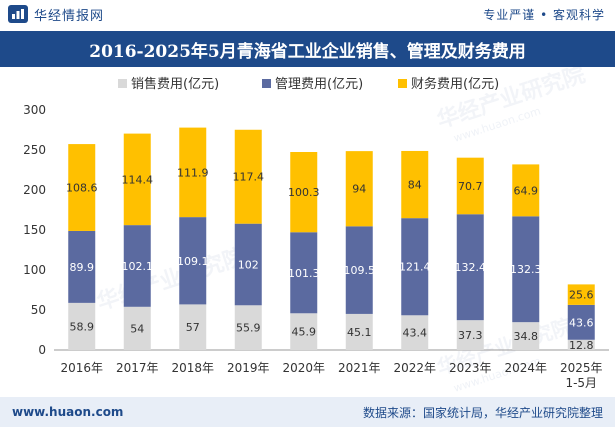  I want to click on y-tick-label: 250, so click(34, 150).